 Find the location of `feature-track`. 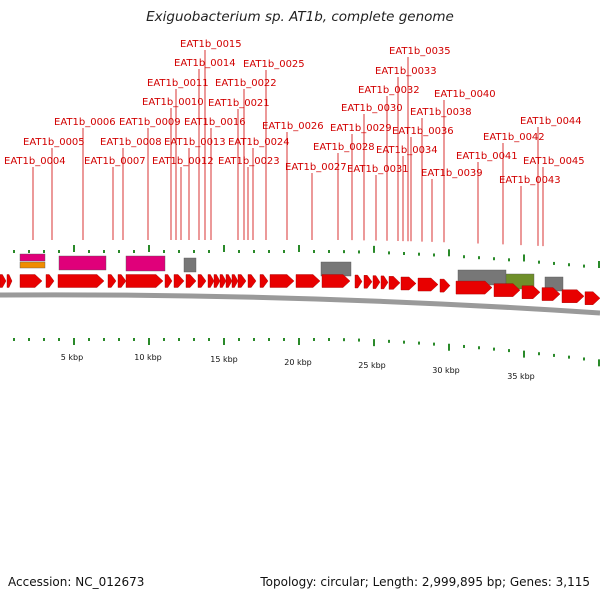

feature-track is located at coordinates (291, 272).